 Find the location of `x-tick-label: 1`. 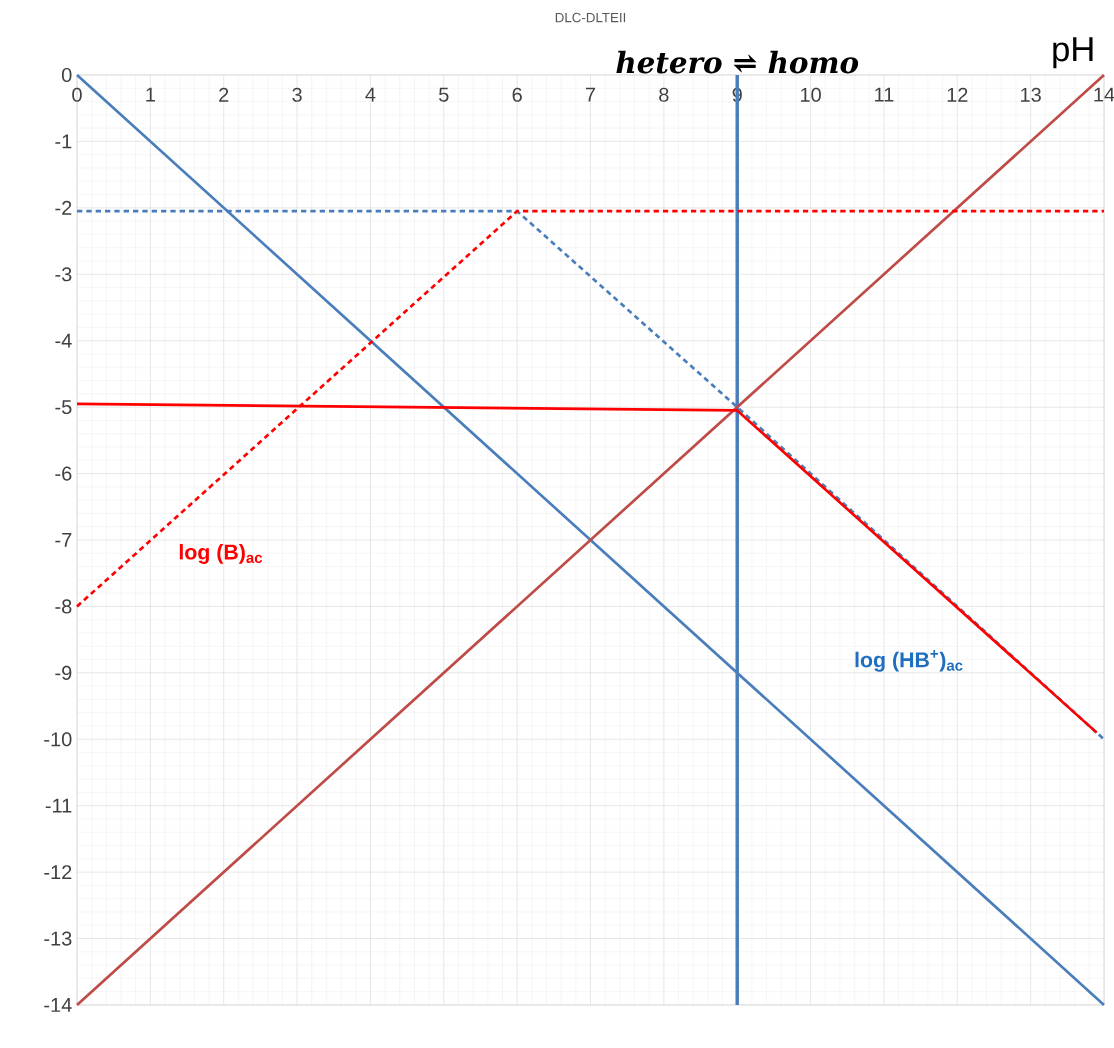

x-tick-label: 1 is located at coordinates (150, 94).